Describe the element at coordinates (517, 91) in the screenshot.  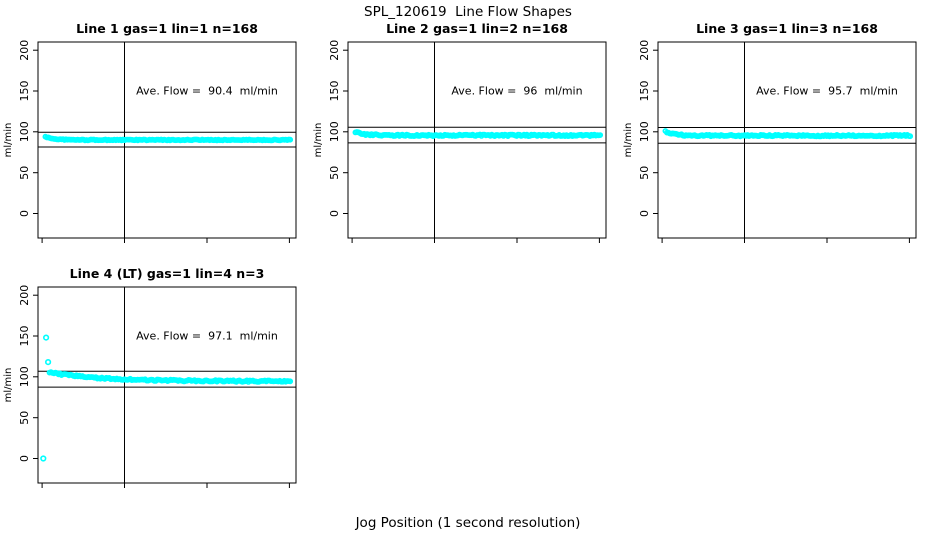
I see `avg-flow-annotation-line-2: Ave. Flow = 96 ml/min` at that location.